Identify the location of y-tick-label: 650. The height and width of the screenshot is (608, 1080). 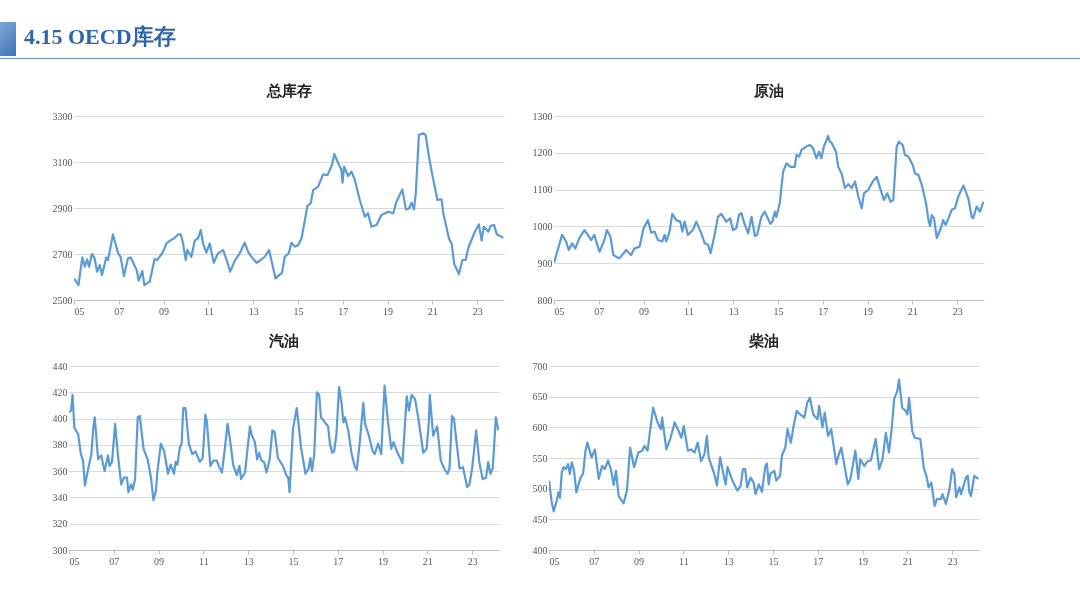
(540, 397).